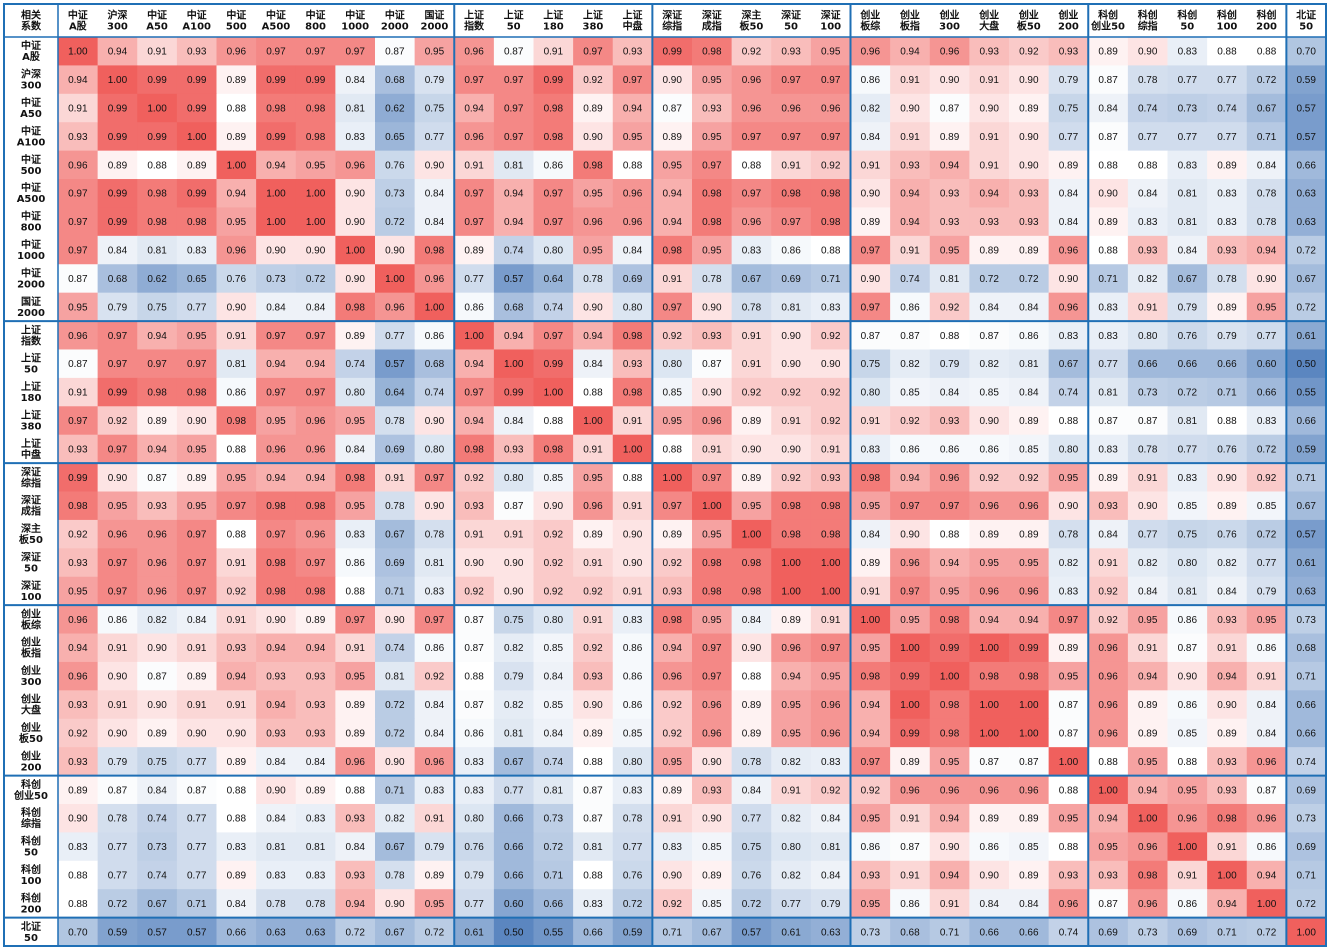 The height and width of the screenshot is (951, 1332). I want to click on row-label: 国证 2000, so click(31, 307).